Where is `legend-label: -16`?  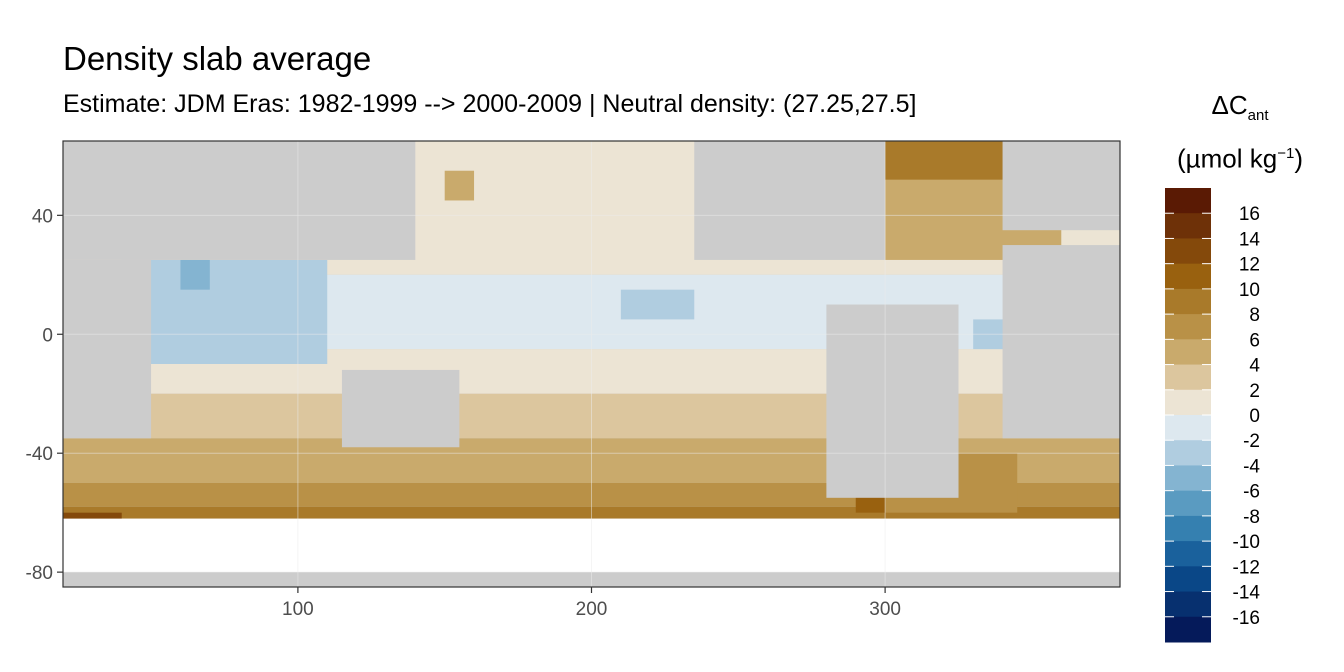 legend-label: -16 is located at coordinates (1246, 618).